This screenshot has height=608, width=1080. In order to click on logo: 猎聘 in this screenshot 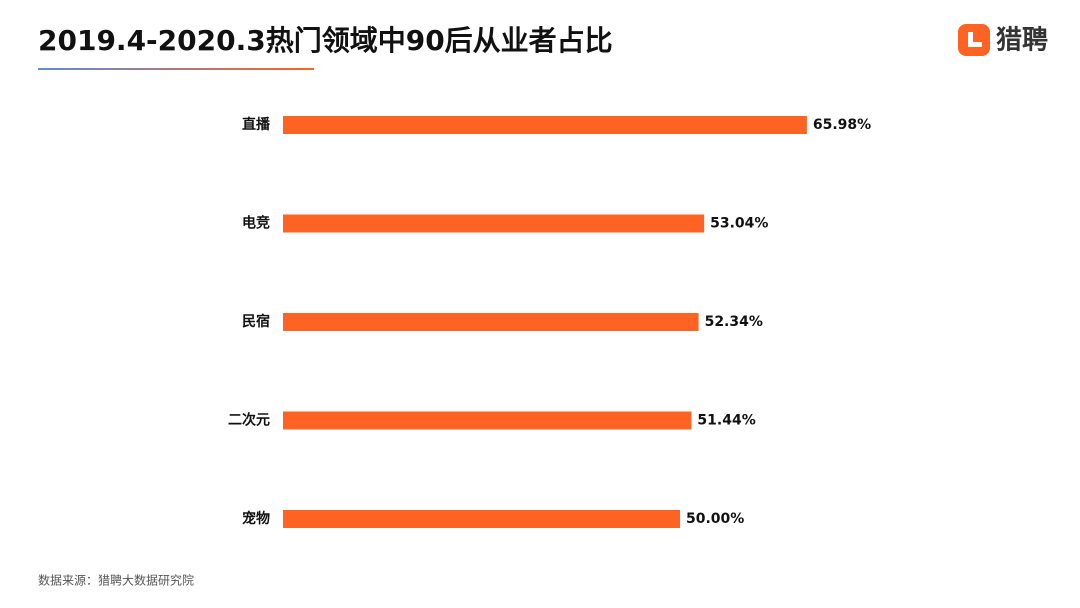, I will do `click(1003, 40)`.